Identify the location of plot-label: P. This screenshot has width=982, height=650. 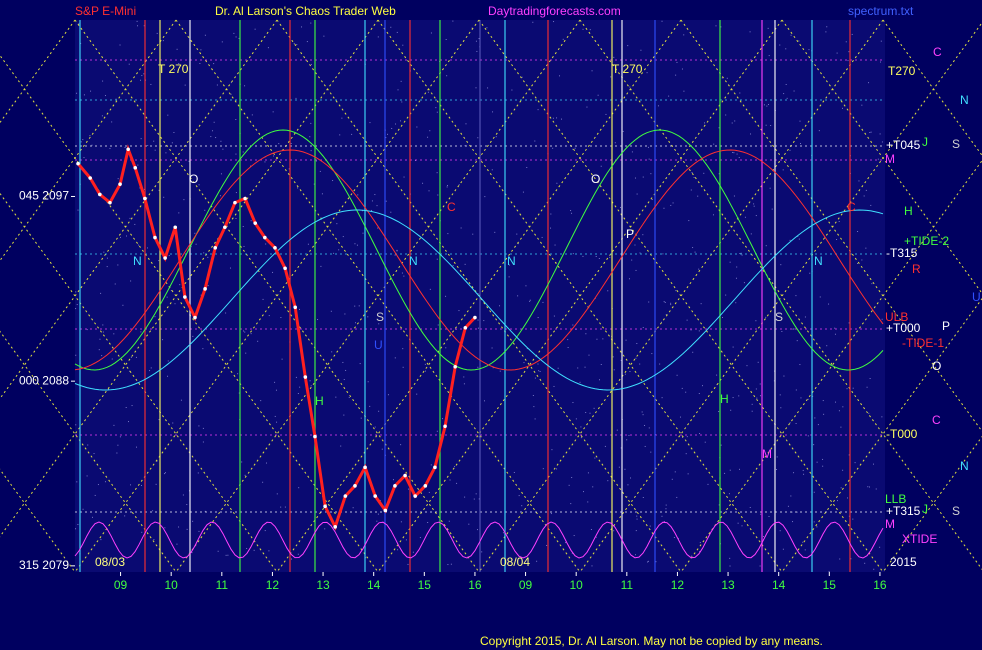
(630, 234).